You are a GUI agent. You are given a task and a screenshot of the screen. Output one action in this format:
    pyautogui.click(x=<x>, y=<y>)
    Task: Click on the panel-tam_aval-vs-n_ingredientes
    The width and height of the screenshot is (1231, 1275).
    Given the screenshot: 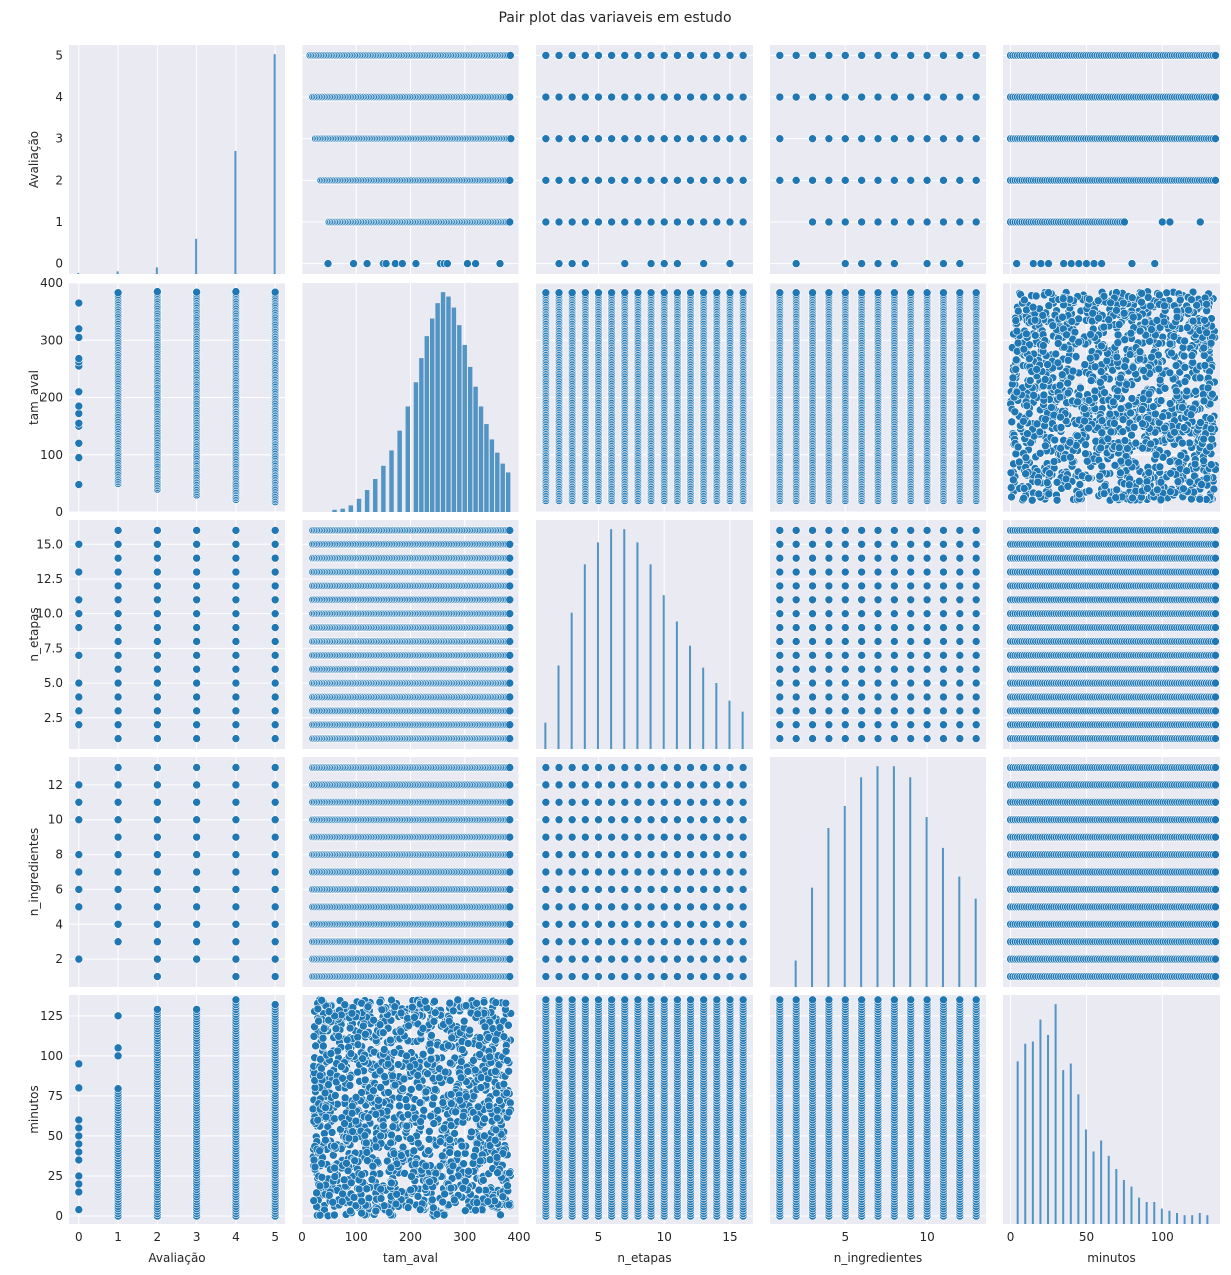 What is the action you would take?
    pyautogui.click(x=878, y=397)
    